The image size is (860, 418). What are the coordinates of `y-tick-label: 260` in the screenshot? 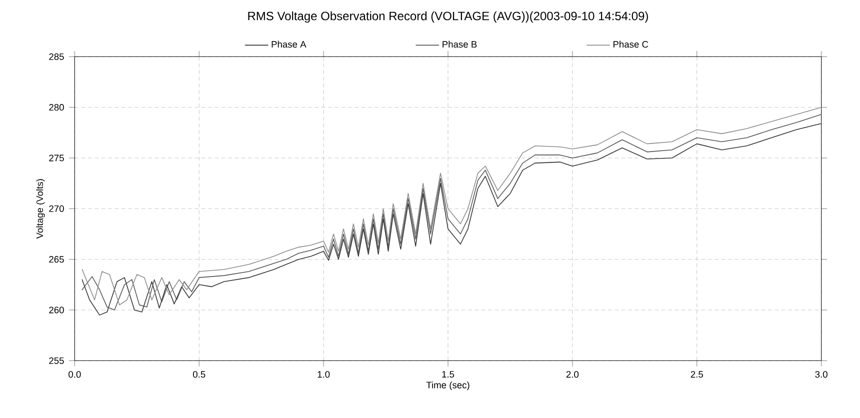 It's located at (56, 310).